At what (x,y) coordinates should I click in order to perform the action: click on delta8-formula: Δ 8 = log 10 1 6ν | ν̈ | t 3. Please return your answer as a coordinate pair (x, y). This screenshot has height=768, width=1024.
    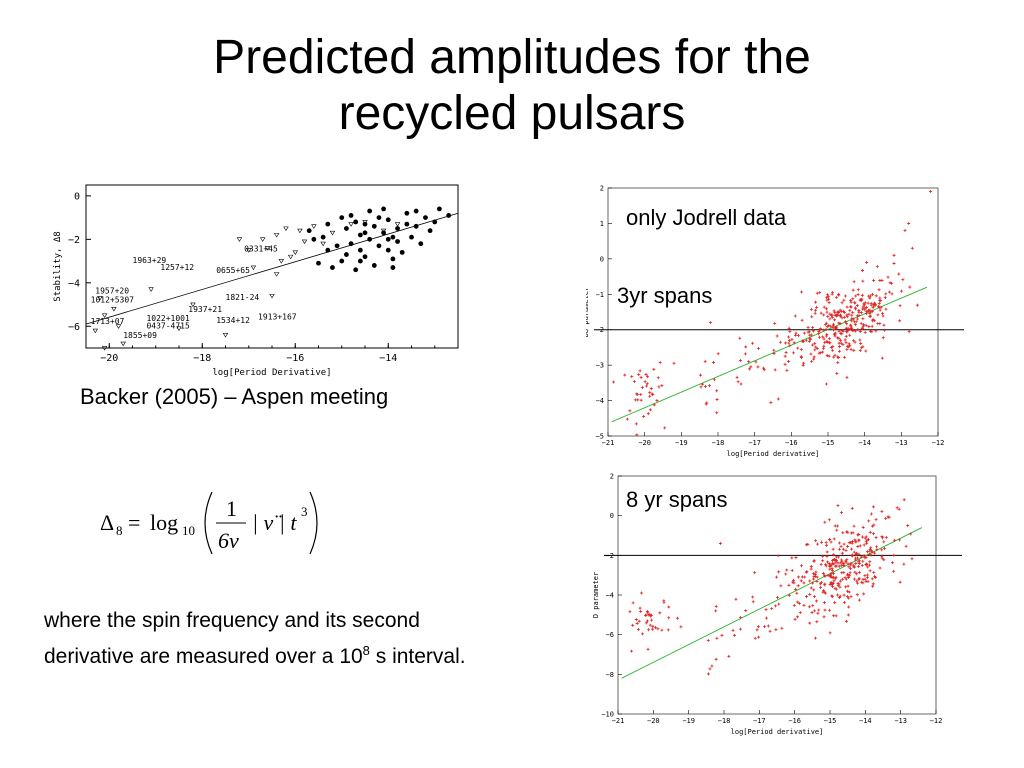
    Looking at the image, I should click on (209, 523).